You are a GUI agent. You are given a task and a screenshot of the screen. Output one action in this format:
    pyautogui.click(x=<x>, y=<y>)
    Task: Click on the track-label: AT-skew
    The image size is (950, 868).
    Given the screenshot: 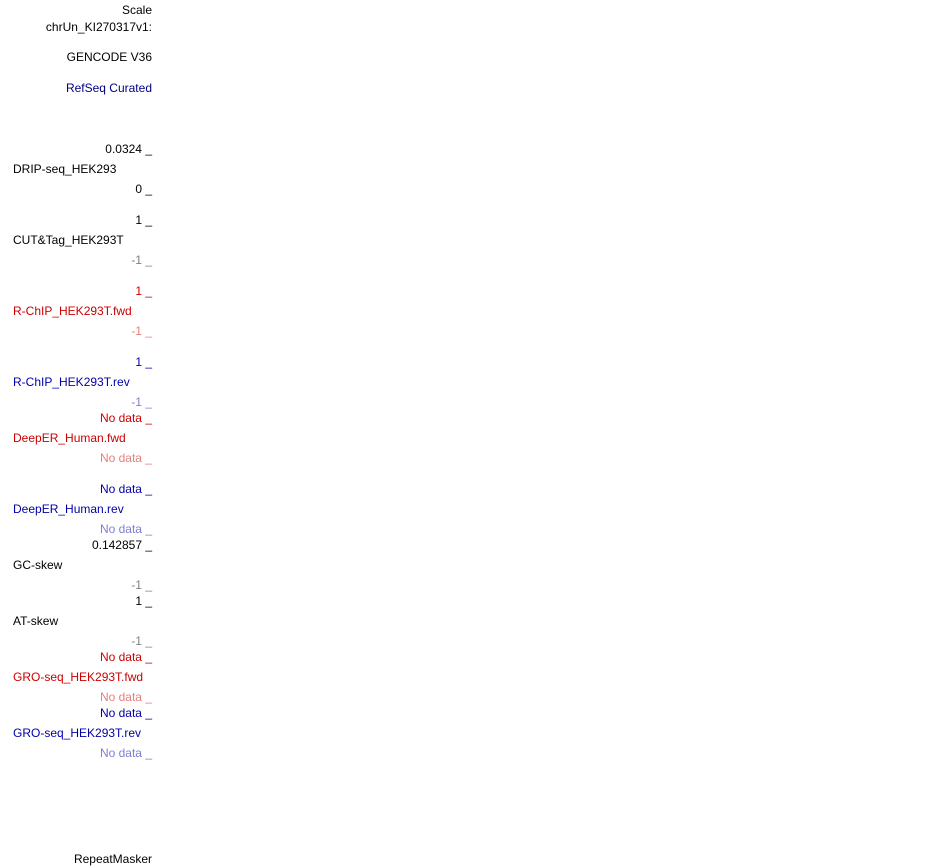 What is the action you would take?
    pyautogui.click(x=35, y=621)
    